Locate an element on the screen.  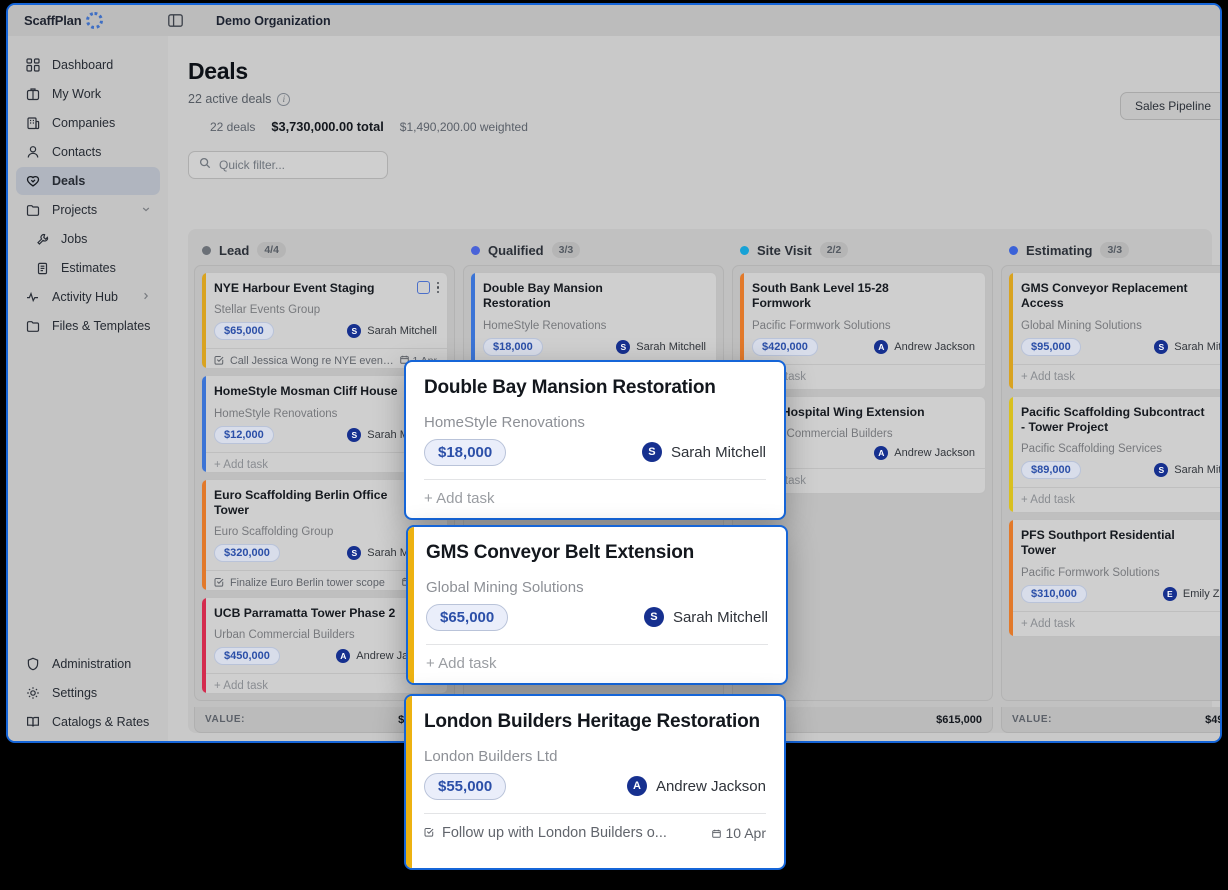
sidebar-item-activity-hub: Activity Hub is located at coordinates (88, 297).